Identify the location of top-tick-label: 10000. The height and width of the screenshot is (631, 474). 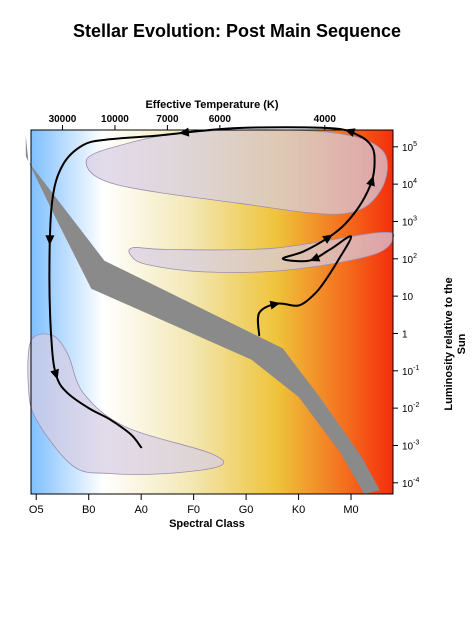
(115, 119).